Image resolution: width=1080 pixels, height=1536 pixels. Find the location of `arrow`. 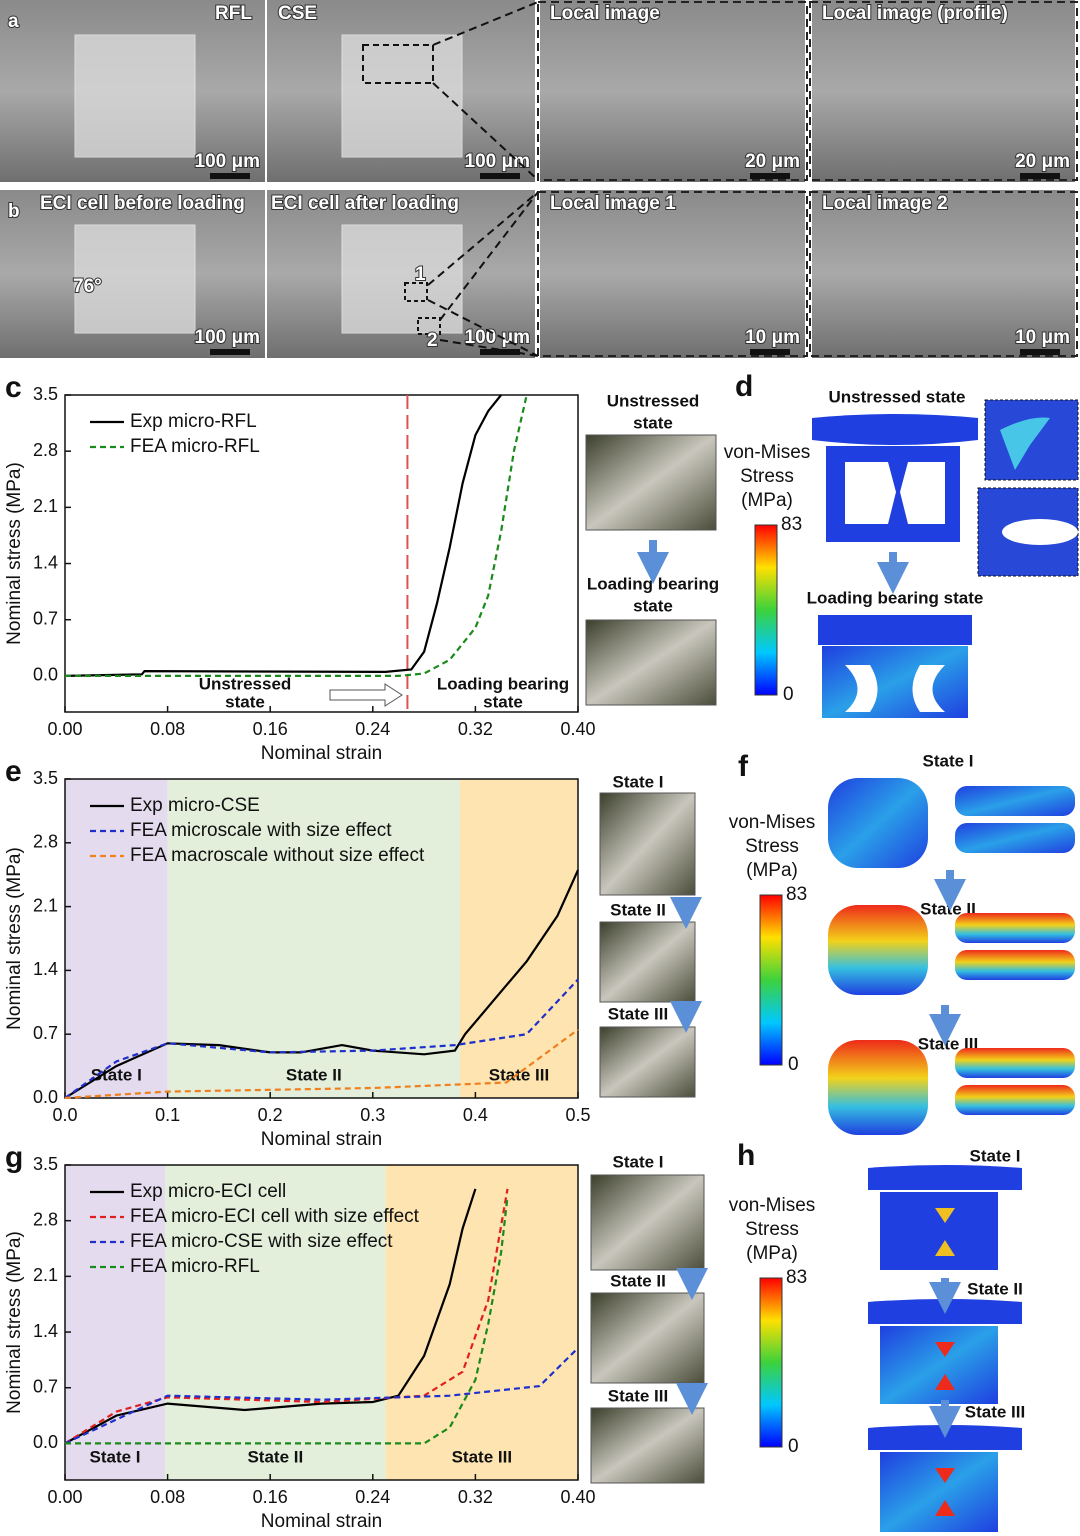

arrow is located at coordinates (366, 695).